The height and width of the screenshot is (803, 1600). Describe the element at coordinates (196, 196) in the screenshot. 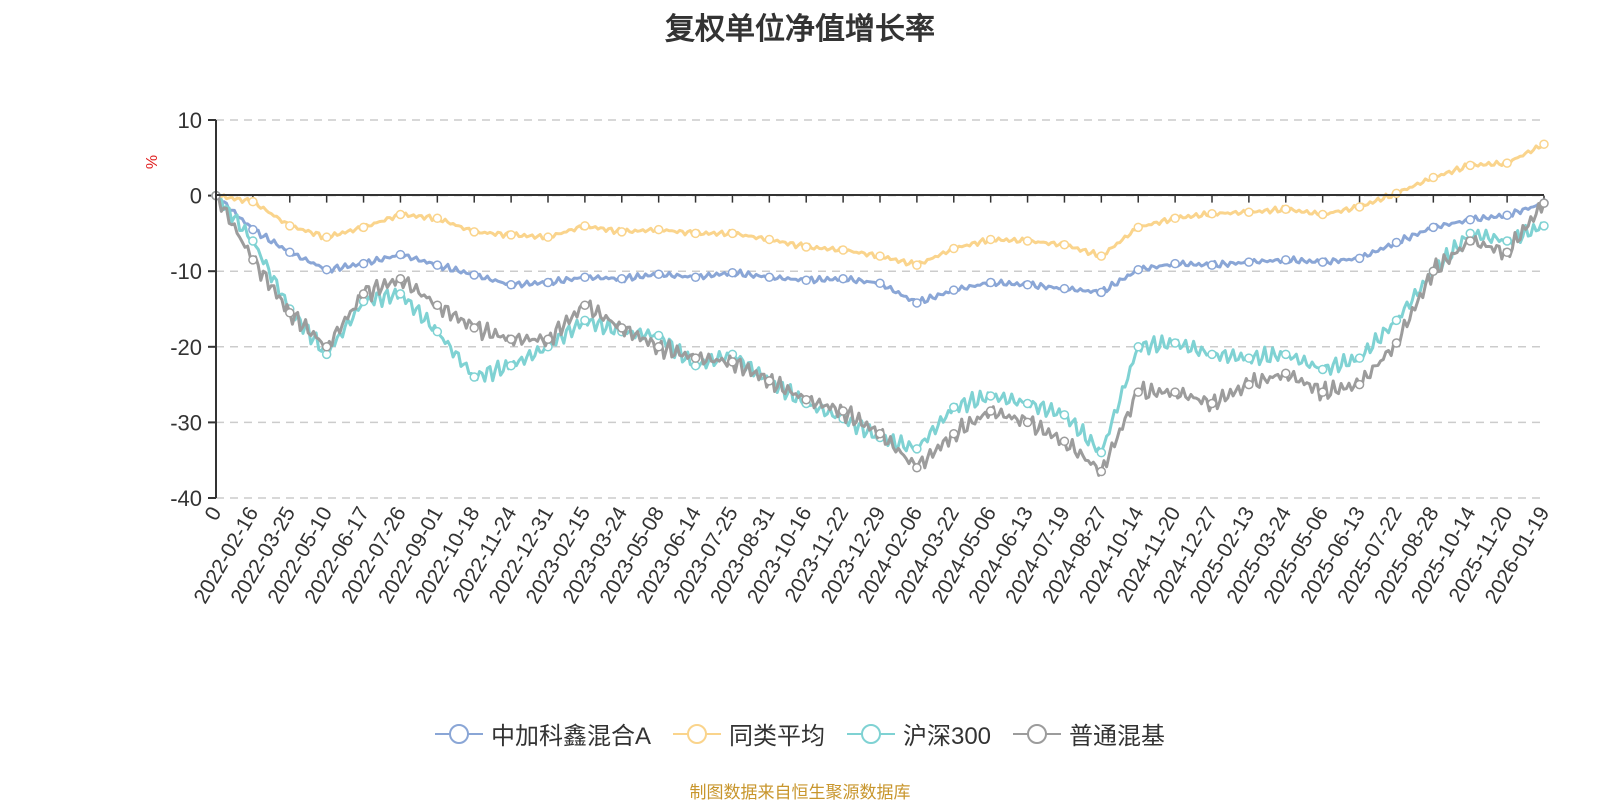

I see `y-tick-label: 0` at that location.